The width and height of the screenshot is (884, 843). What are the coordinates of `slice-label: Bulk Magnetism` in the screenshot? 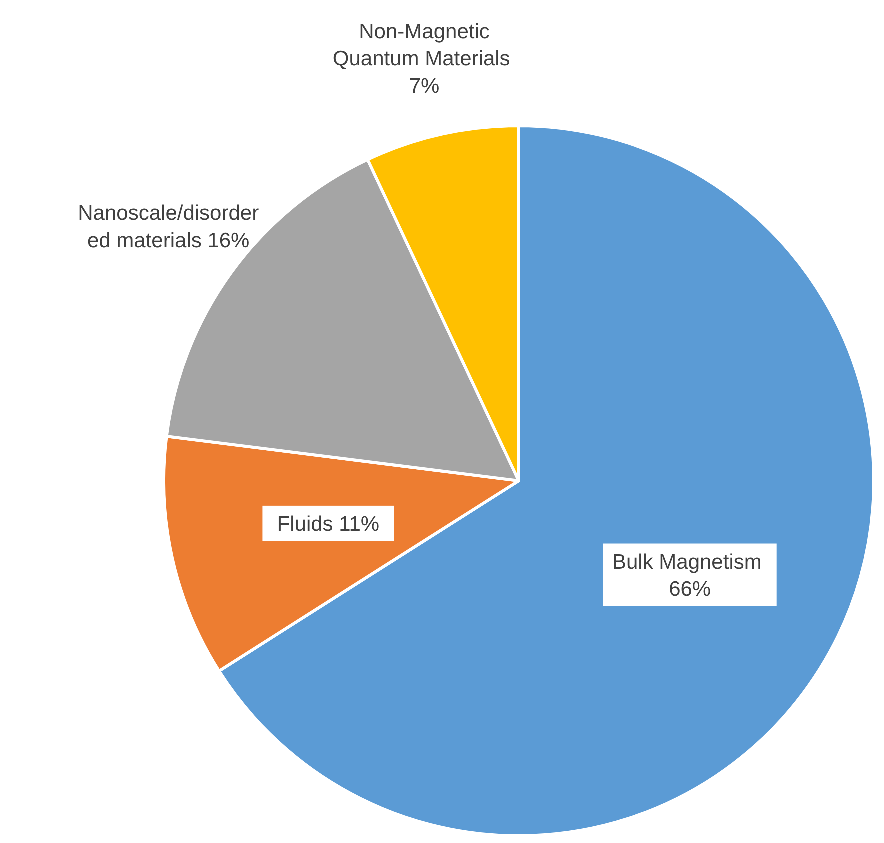 It's located at (690, 562).